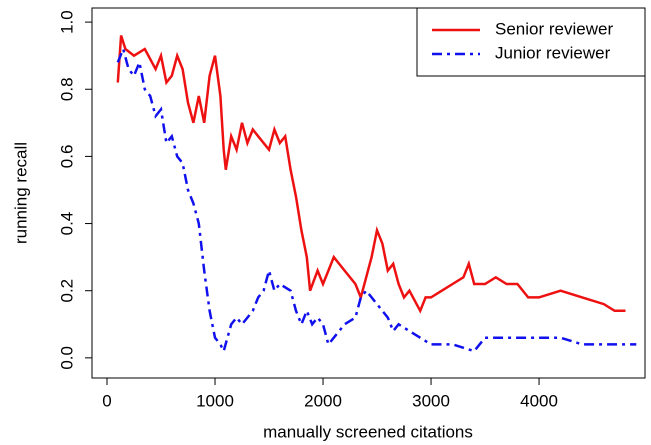 Image resolution: width=651 pixels, height=445 pixels. Describe the element at coordinates (66, 89) in the screenshot. I see `y-tick-label: 0.8` at that location.